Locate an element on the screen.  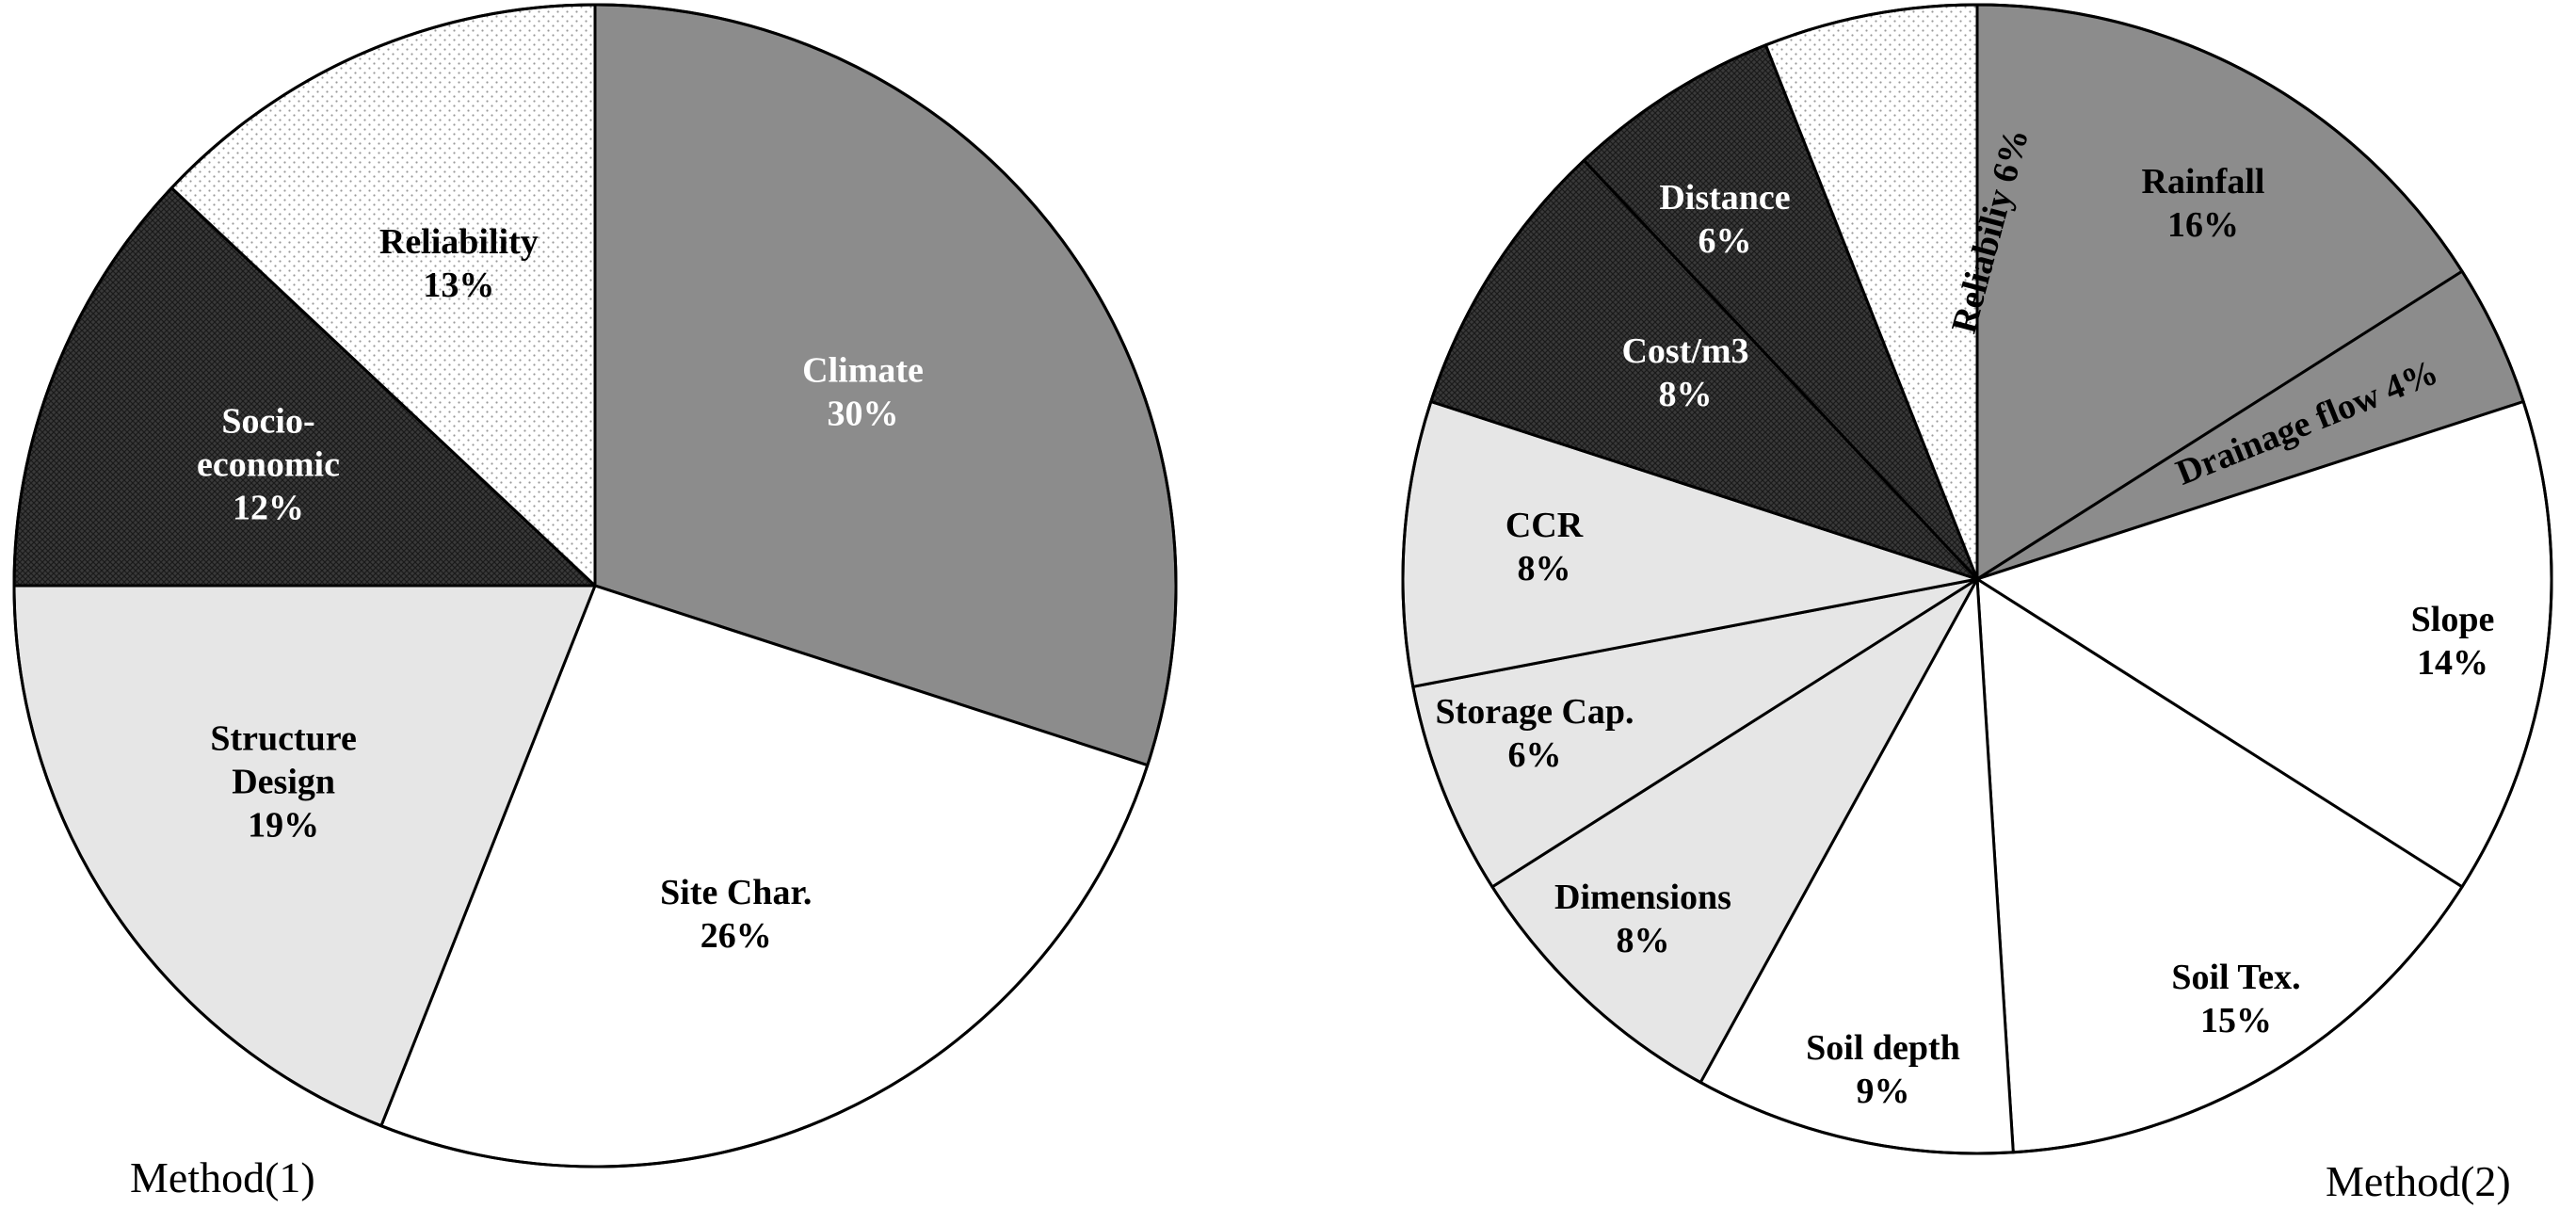
slice-label-1-2: Site Char. 26% is located at coordinates (736, 915).